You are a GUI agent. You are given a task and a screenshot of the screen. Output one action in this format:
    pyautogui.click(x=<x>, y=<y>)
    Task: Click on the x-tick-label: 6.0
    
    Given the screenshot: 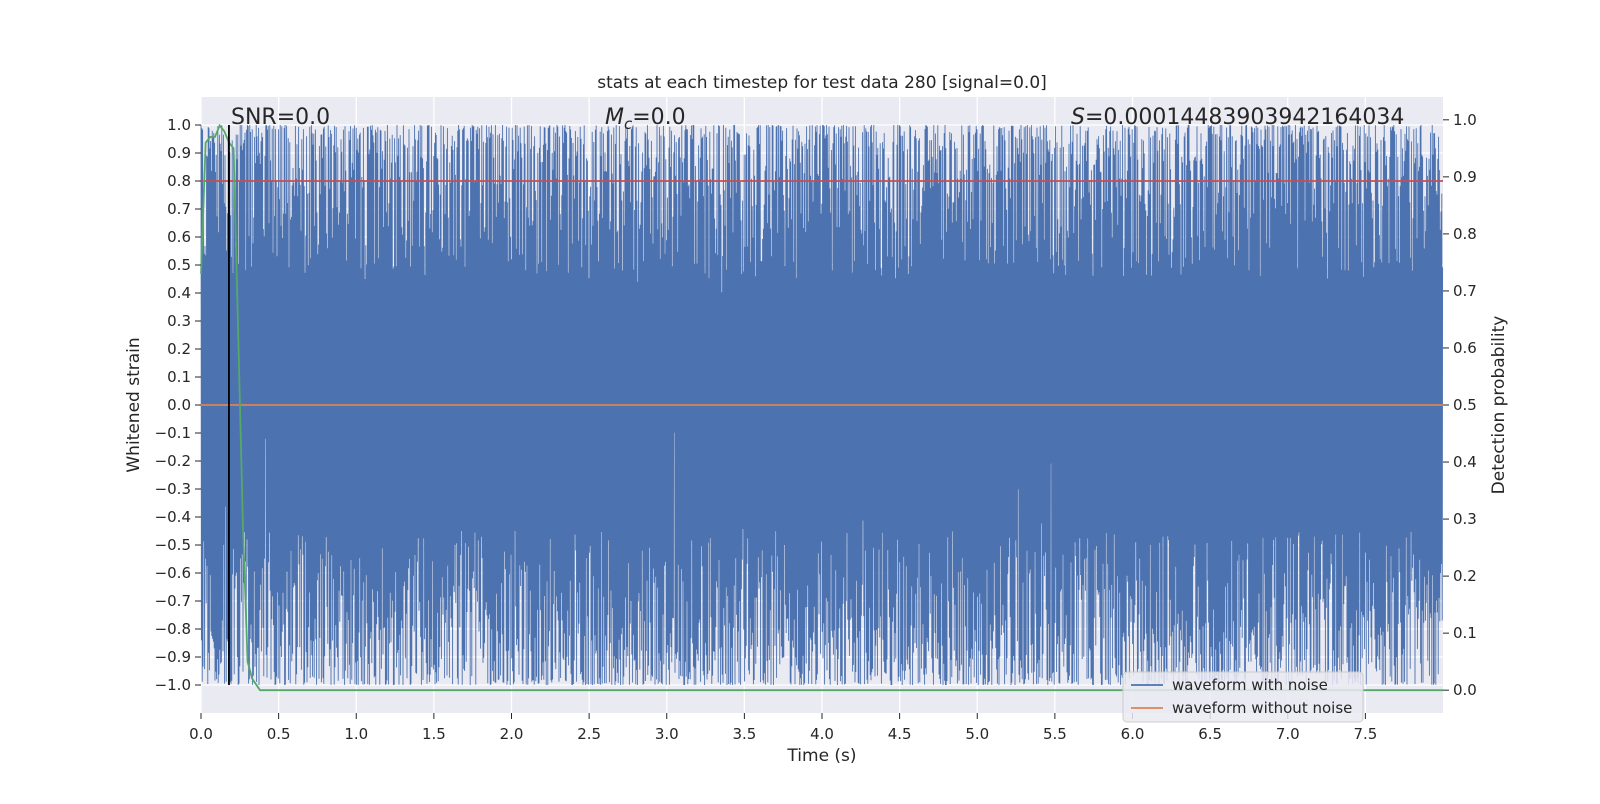 What is the action you would take?
    pyautogui.click(x=1133, y=734)
    